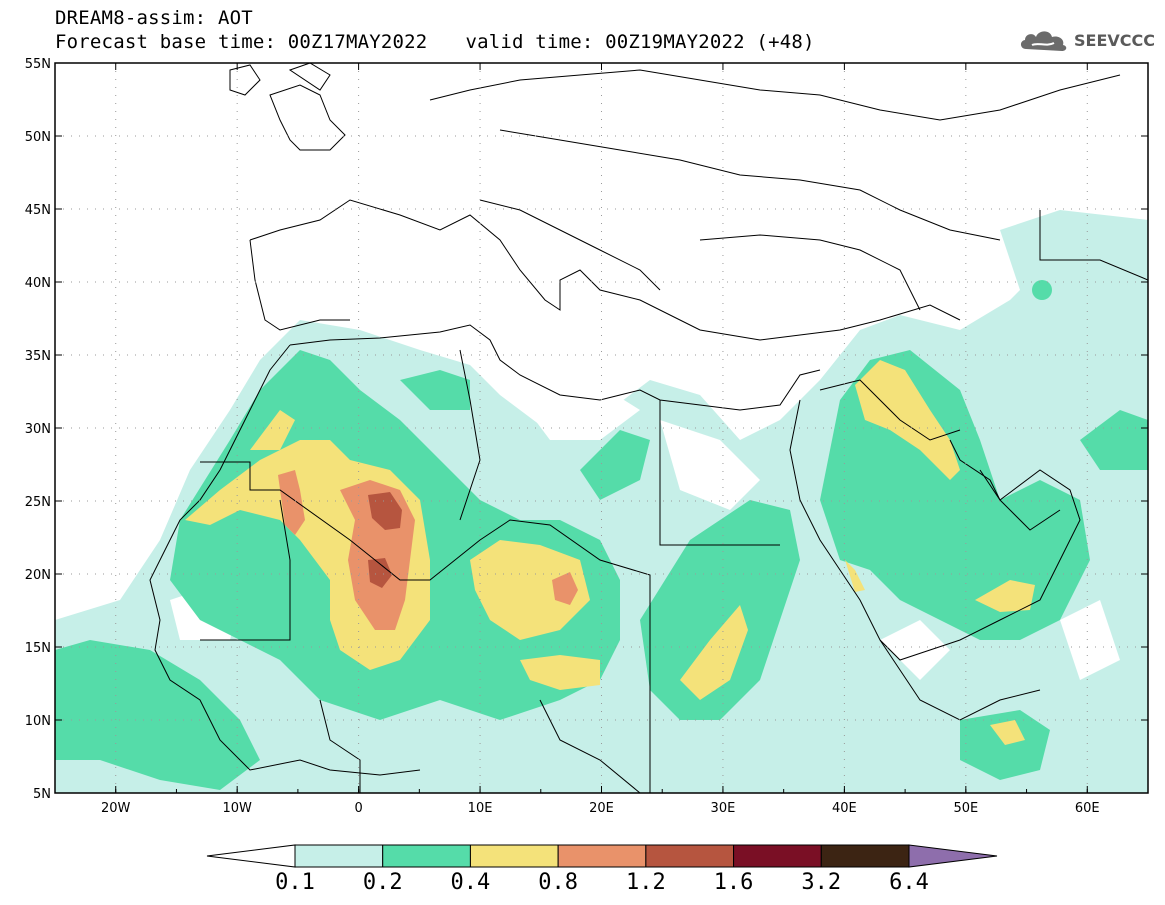 The width and height of the screenshot is (1165, 905). Describe the element at coordinates (154, 18) in the screenshot. I see `map-title: DREAM8-assim: AOT` at that location.